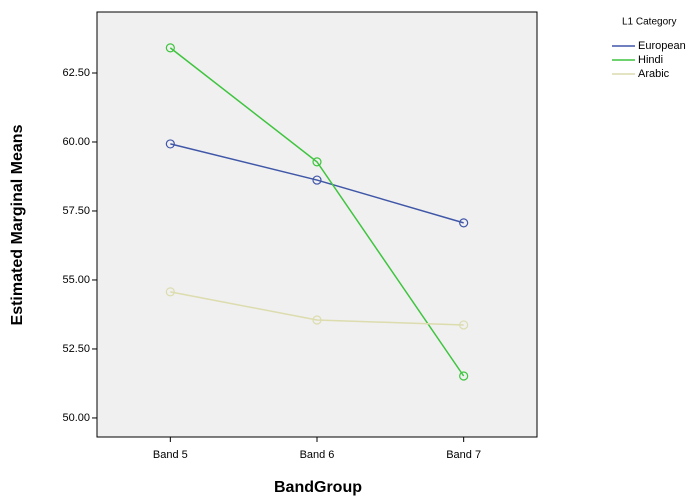 The width and height of the screenshot is (695, 504). Describe the element at coordinates (318, 487) in the screenshot. I see `x-axis-title: BandGroup` at that location.